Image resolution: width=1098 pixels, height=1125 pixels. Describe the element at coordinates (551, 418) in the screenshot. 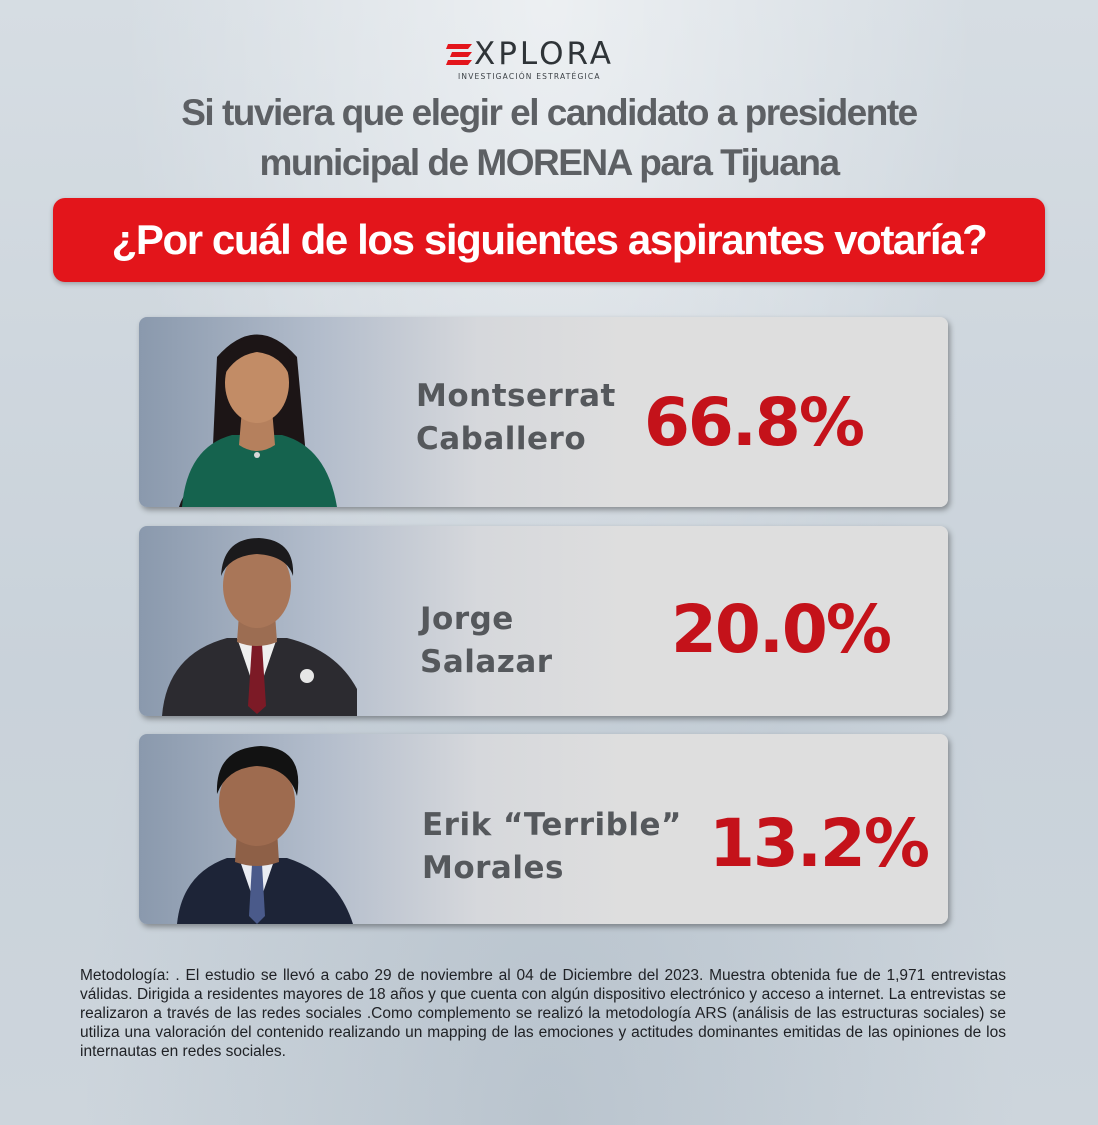

I see `candidate-name: Montserrat Caballero` at that location.